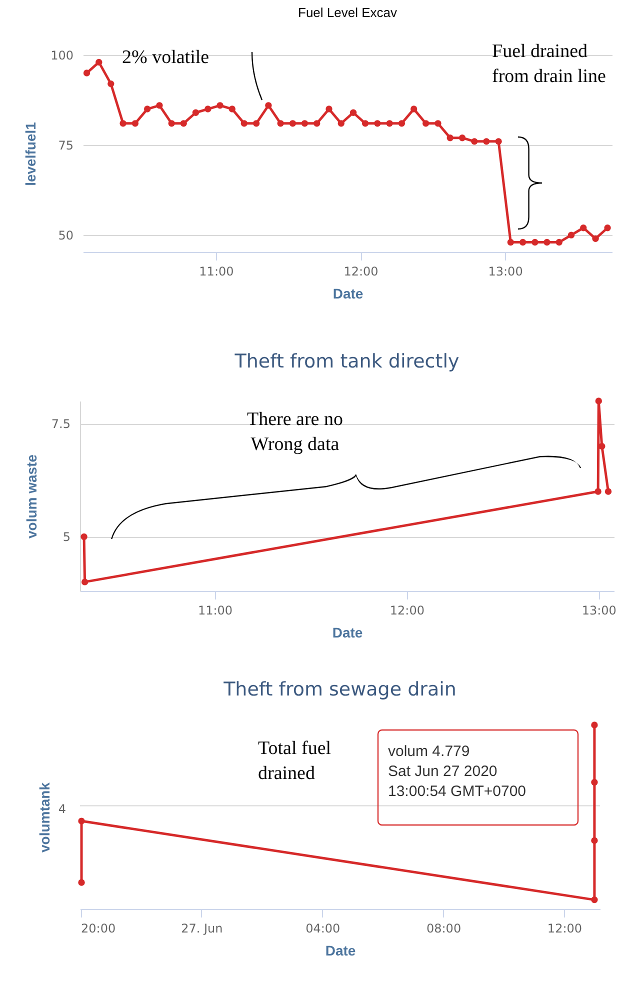  What do you see at coordinates (30, 154) in the screenshot?
I see `y-axis-title: levelfuel1` at bounding box center [30, 154].